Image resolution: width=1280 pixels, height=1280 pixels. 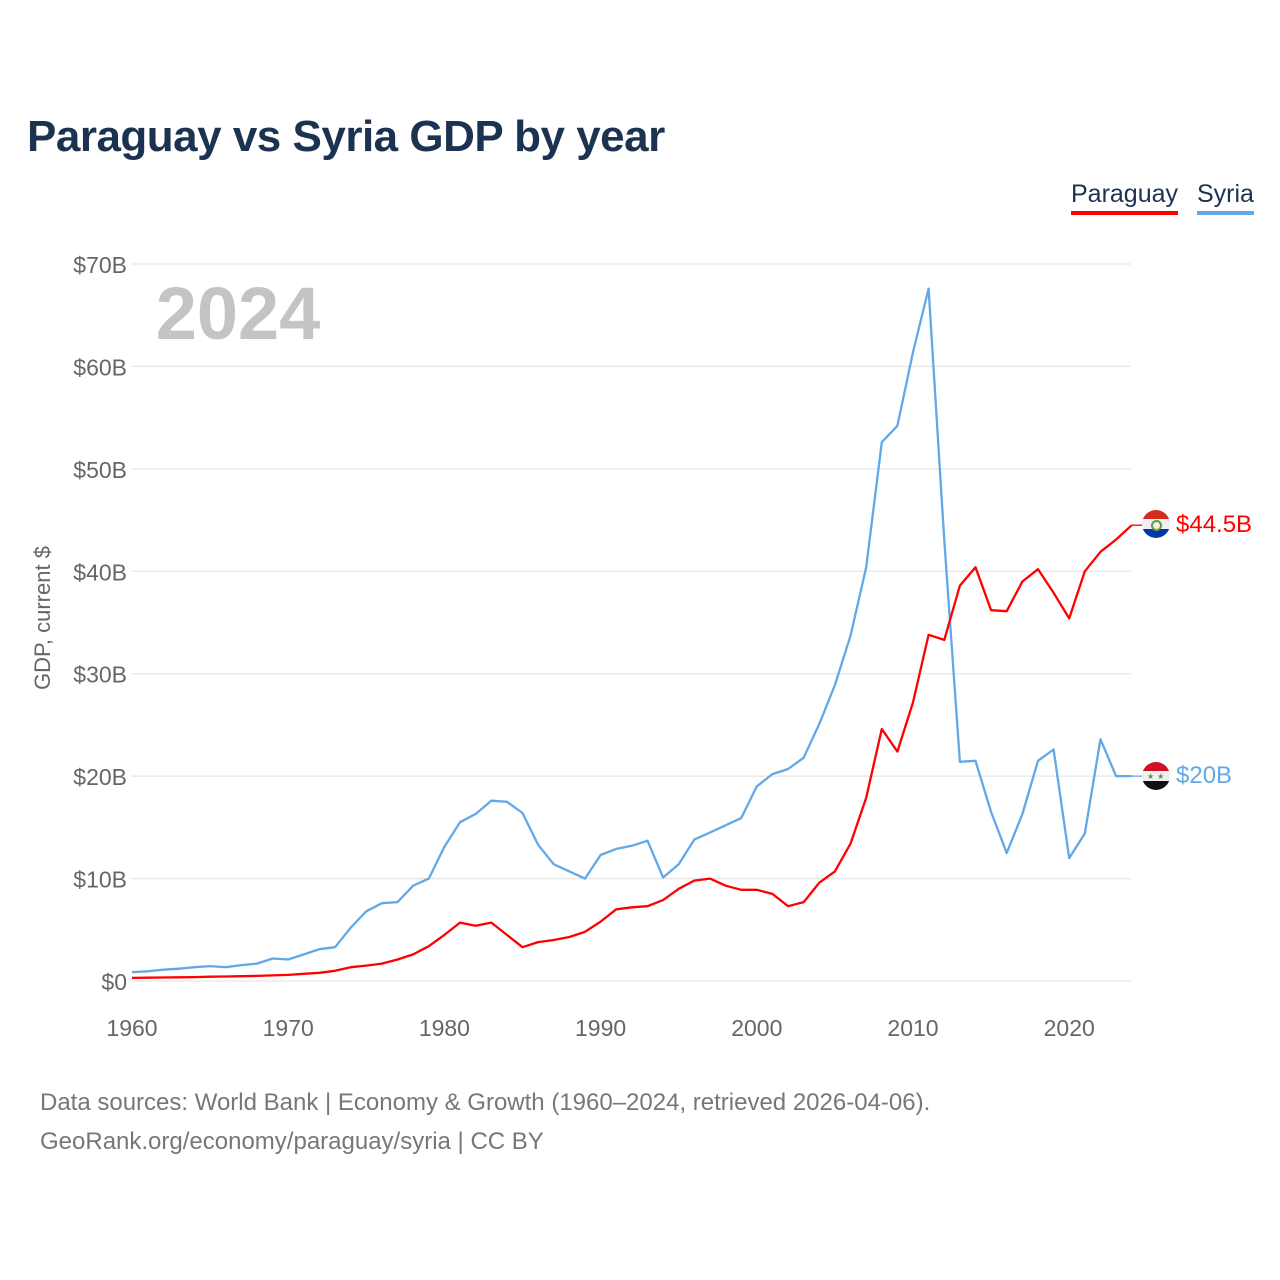 What do you see at coordinates (288, 1028) in the screenshot?
I see `x-tick-label: 1970` at bounding box center [288, 1028].